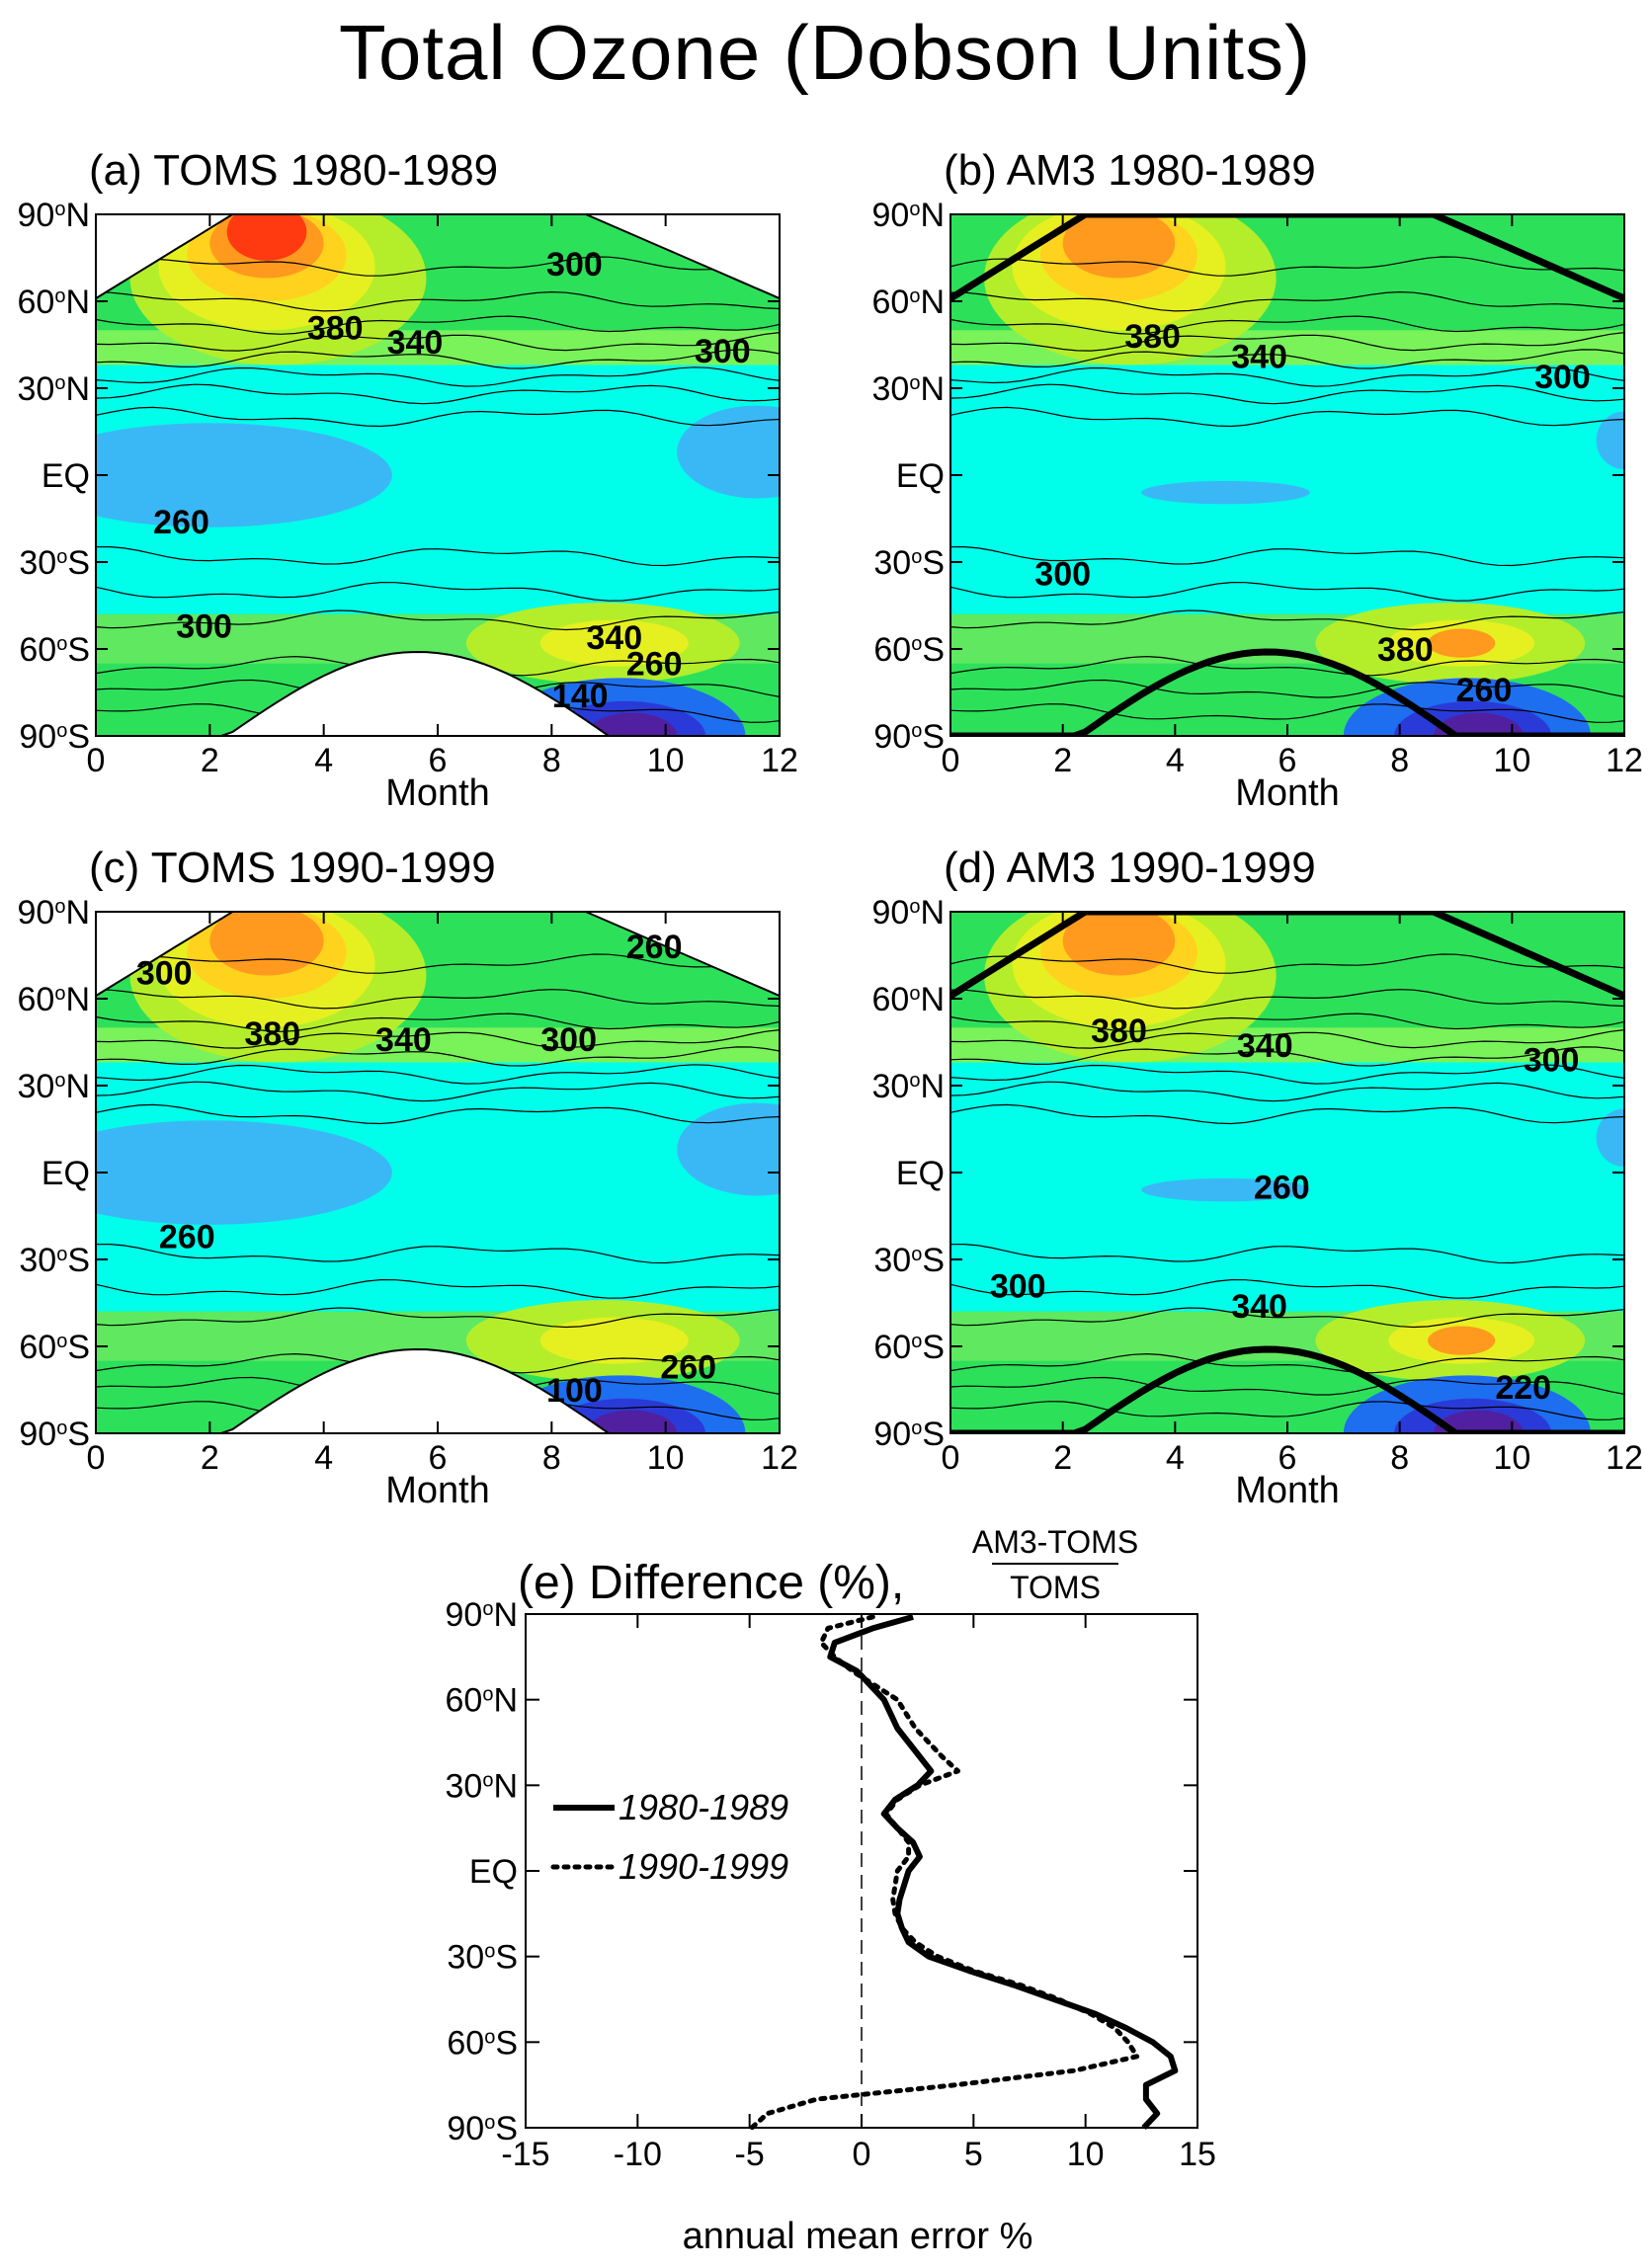  Describe the element at coordinates (704, 1807) in the screenshot. I see `legend-label: 1980-1989` at that location.